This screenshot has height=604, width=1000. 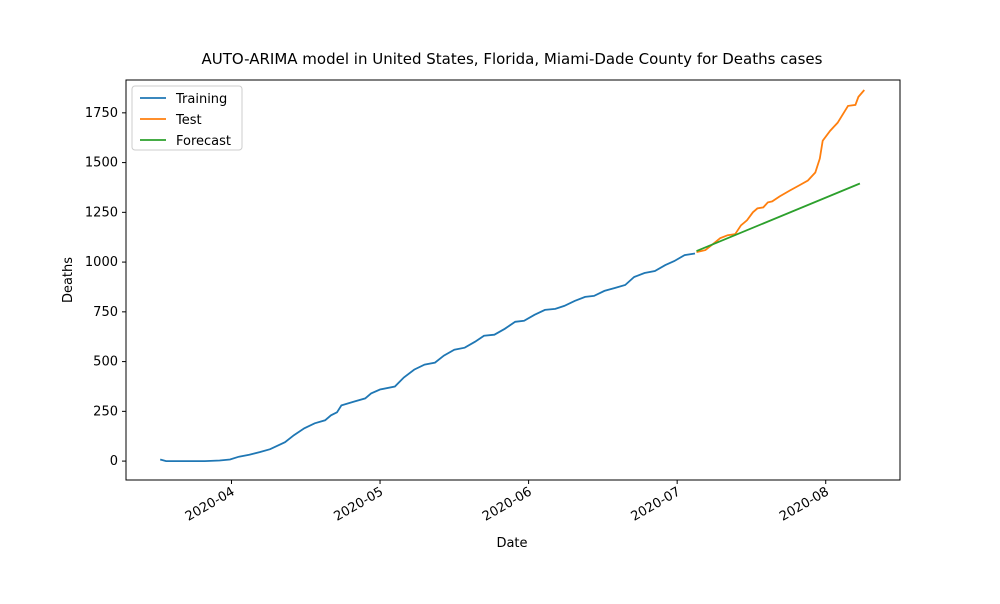 I want to click on y-tick-label: 750, so click(x=105, y=312).